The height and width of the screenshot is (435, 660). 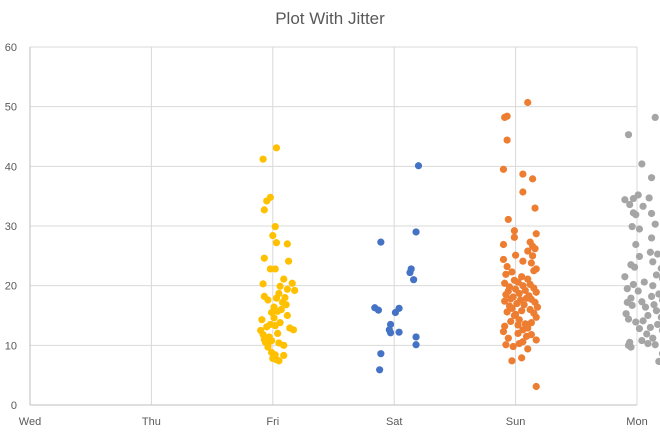 I want to click on y-tick-label: 30, so click(x=11, y=227).